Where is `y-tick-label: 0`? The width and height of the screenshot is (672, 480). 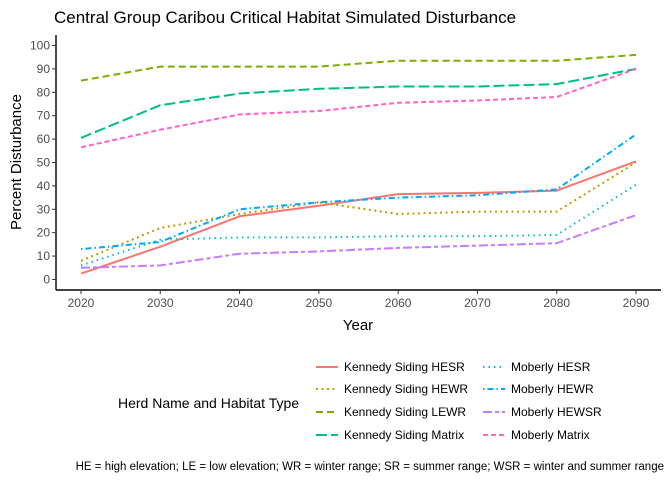 y-tick-label: 0 is located at coordinates (46, 279).